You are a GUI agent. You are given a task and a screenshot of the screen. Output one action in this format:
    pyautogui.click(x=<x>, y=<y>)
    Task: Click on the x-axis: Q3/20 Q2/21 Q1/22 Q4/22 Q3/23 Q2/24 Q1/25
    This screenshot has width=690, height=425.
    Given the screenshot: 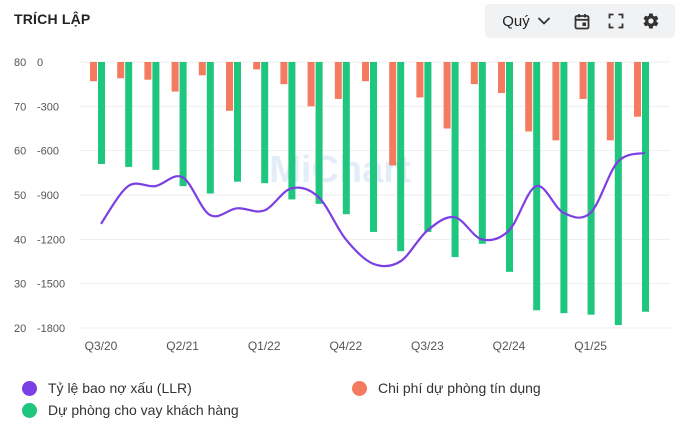 What is the action you would take?
    pyautogui.click(x=346, y=346)
    